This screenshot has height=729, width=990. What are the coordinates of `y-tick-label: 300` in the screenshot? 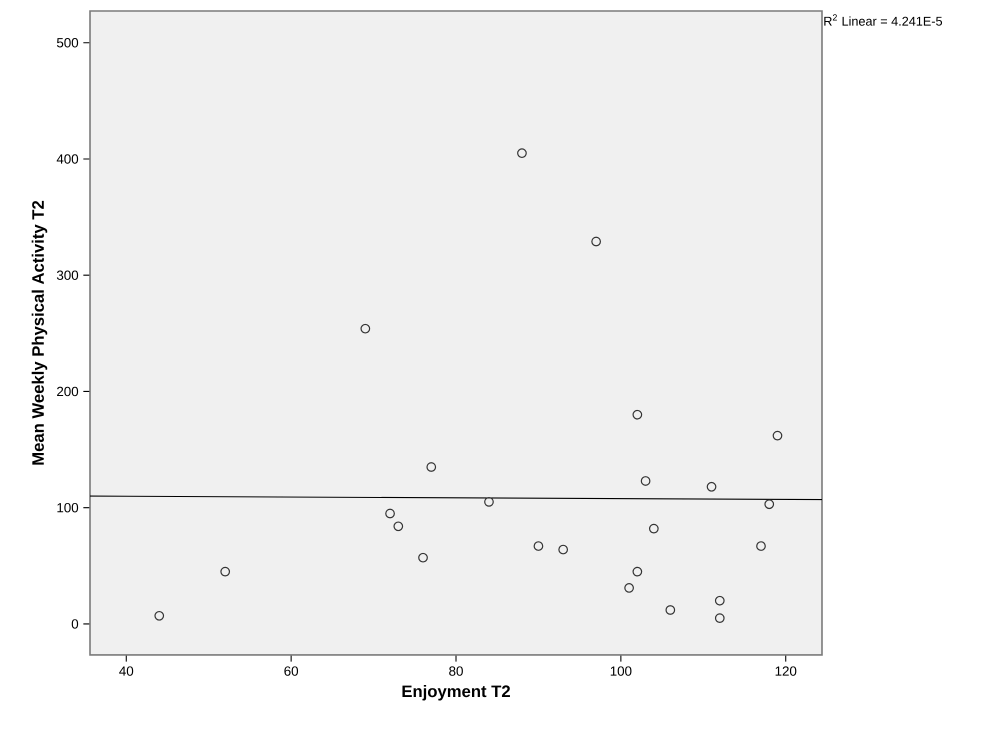 It's located at (67, 275).